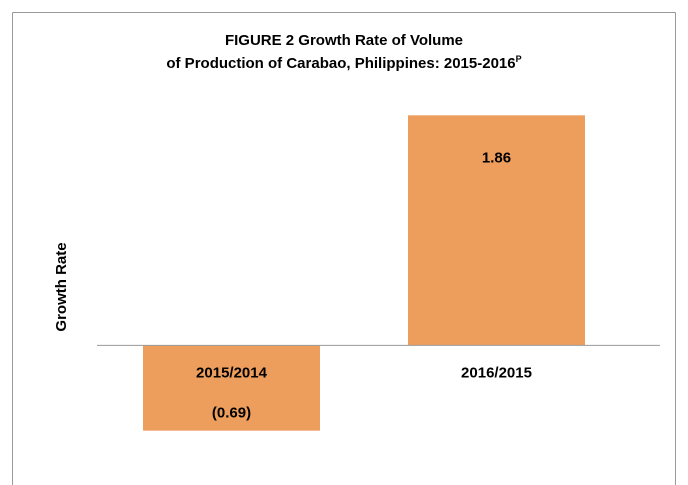 This screenshot has width=688, height=485. Describe the element at coordinates (519, 59) in the screenshot. I see `chart-title-superscript: P` at that location.